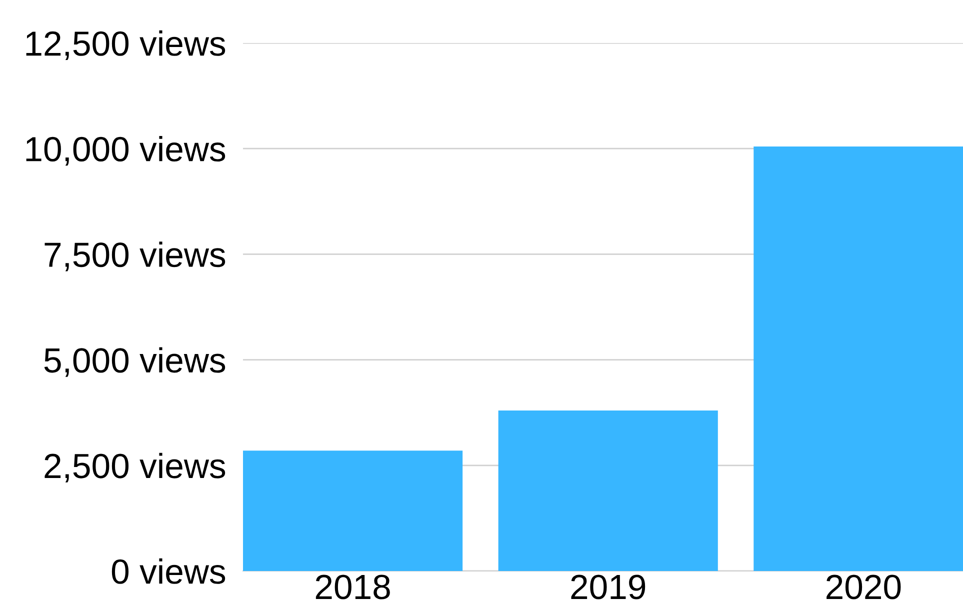 The image size is (963, 610). Describe the element at coordinates (608, 587) in the screenshot. I see `x-tick-label: 2019` at that location.